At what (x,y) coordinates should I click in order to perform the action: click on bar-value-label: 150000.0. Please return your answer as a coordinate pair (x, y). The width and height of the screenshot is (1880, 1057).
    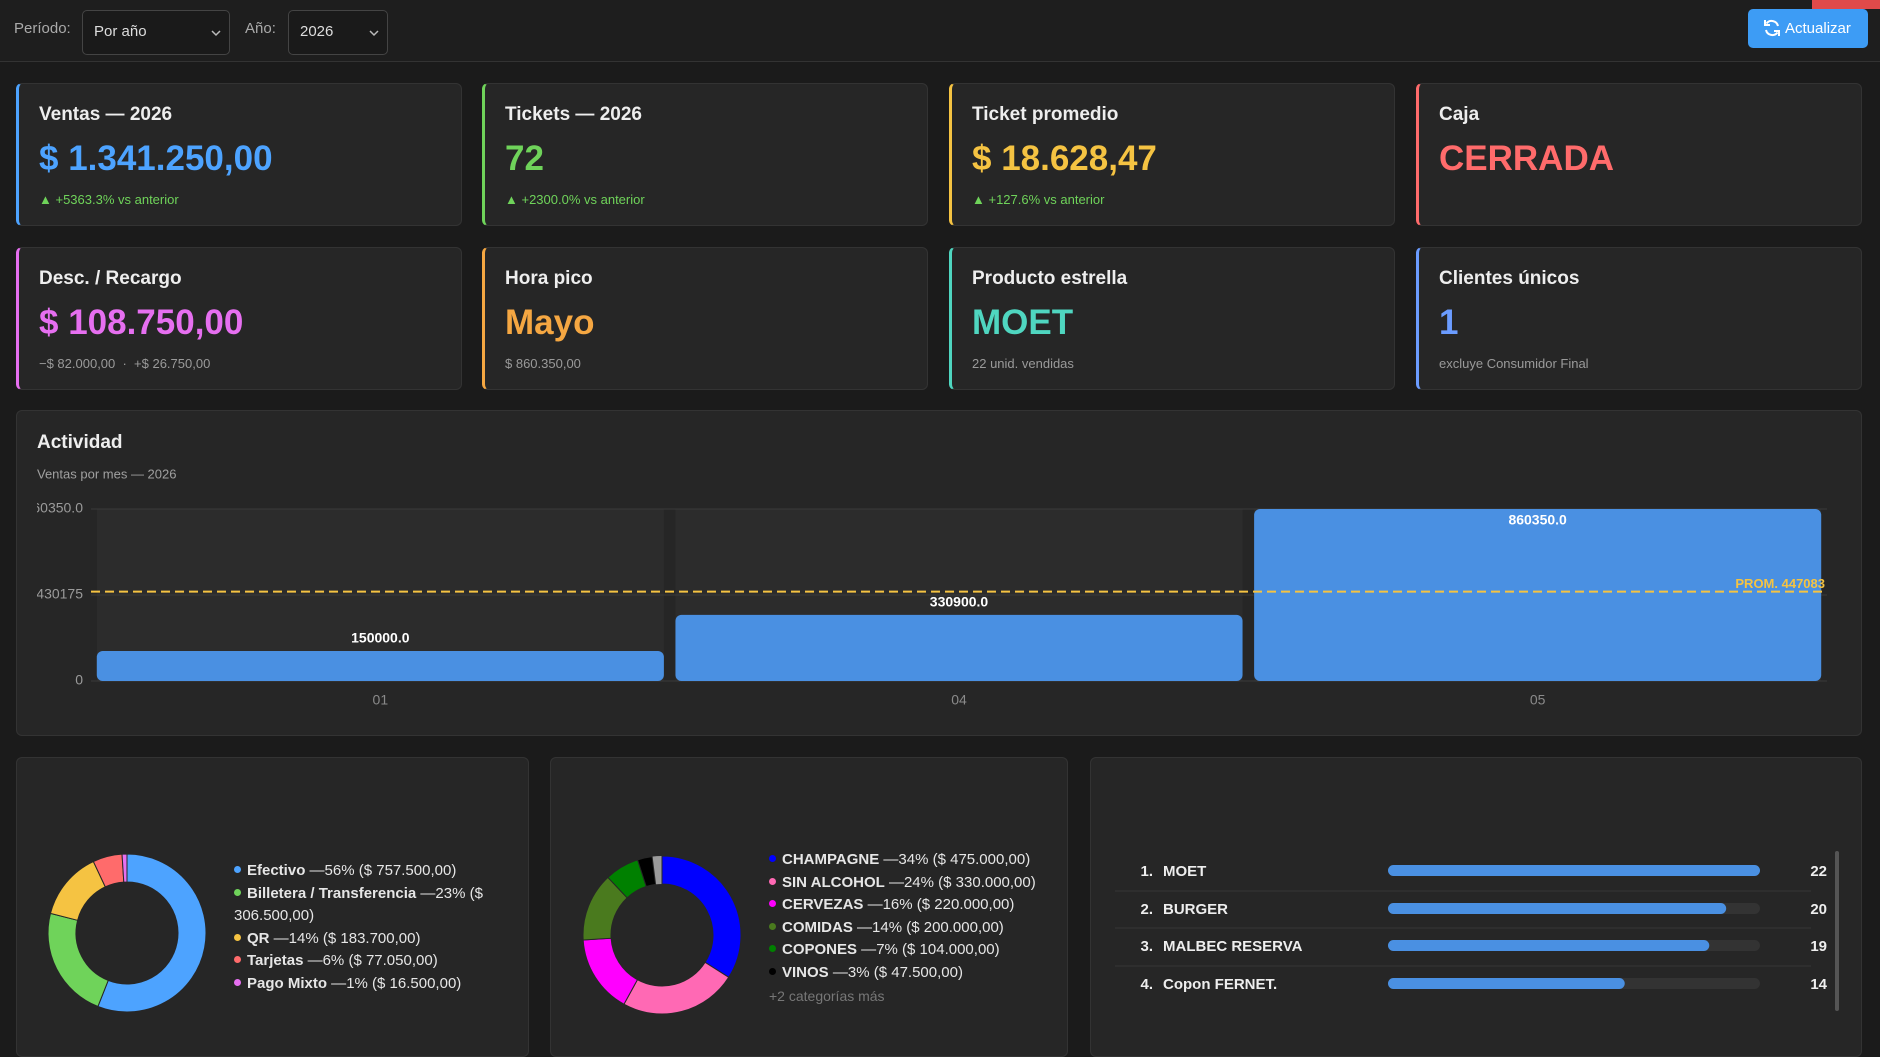
    Looking at the image, I should click on (380, 638).